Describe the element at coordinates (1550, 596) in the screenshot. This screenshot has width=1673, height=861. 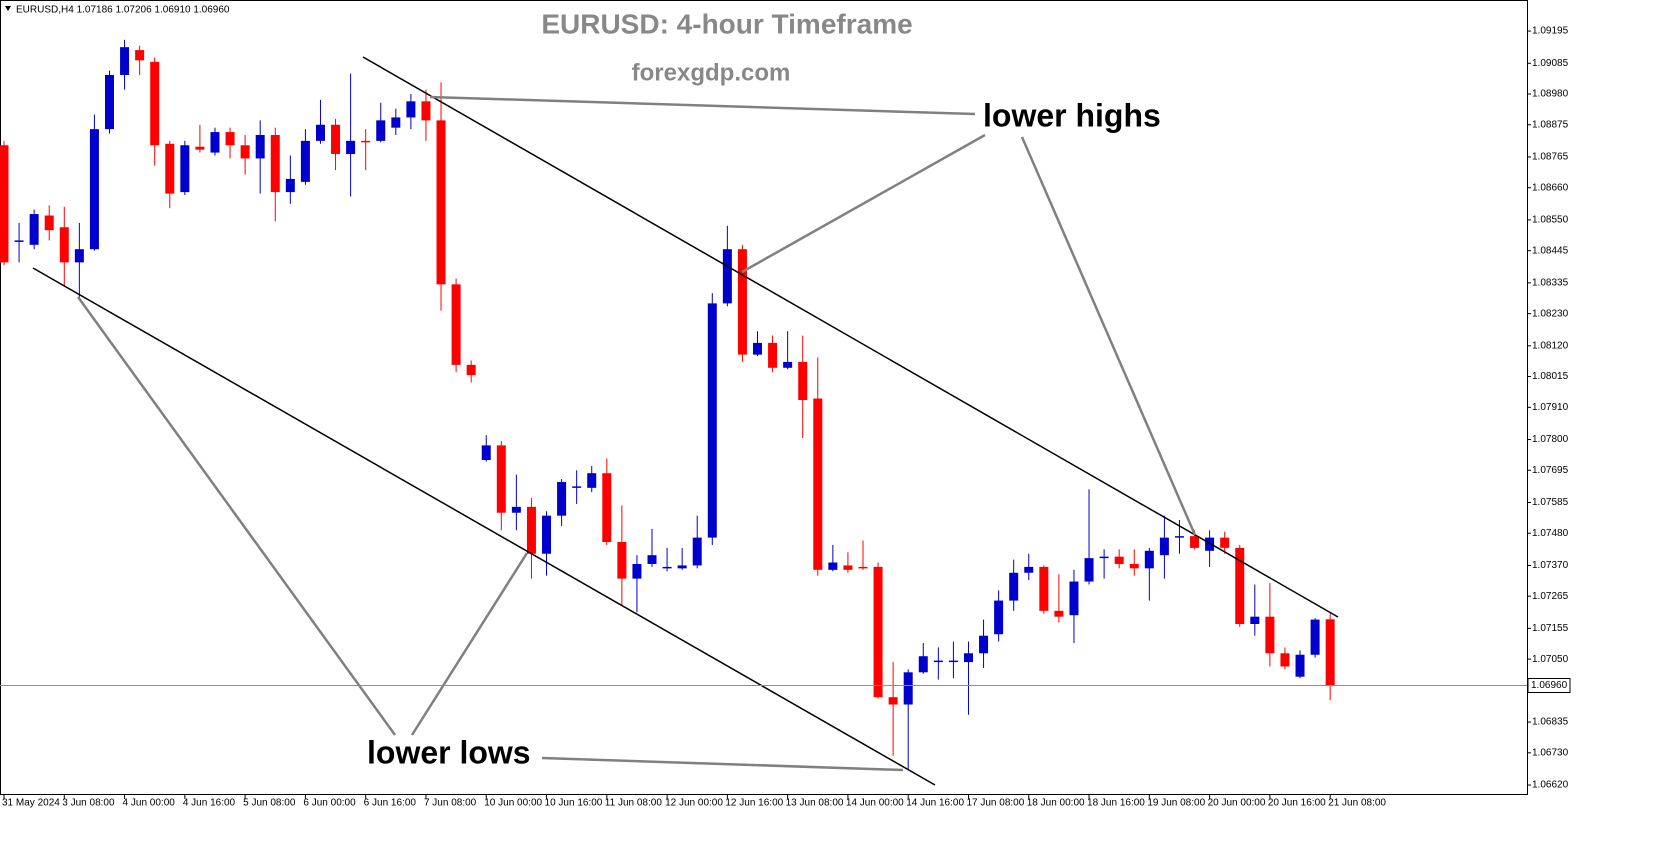
I see `y-tick-label: 1.07265` at that location.